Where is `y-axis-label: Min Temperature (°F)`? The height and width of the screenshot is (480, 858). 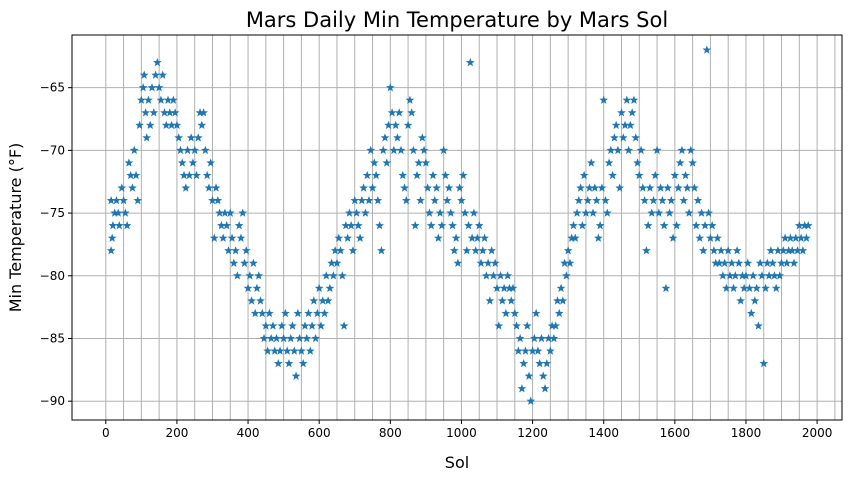 y-axis-label: Min Temperature (°F) is located at coordinates (15, 228).